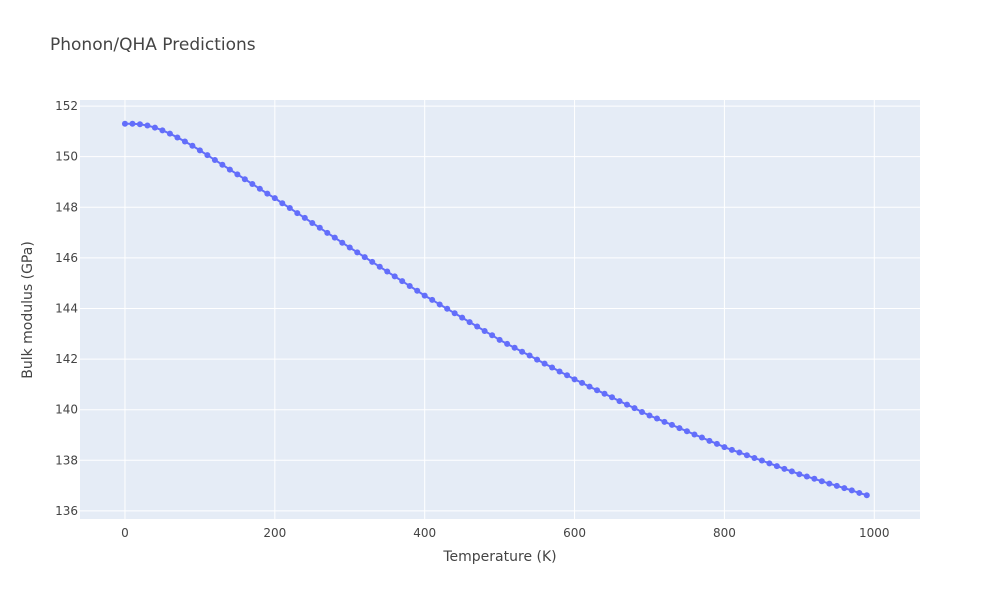 This screenshot has width=1000, height=604. What do you see at coordinates (66, 359) in the screenshot?
I see `y-tick-label: 142` at bounding box center [66, 359].